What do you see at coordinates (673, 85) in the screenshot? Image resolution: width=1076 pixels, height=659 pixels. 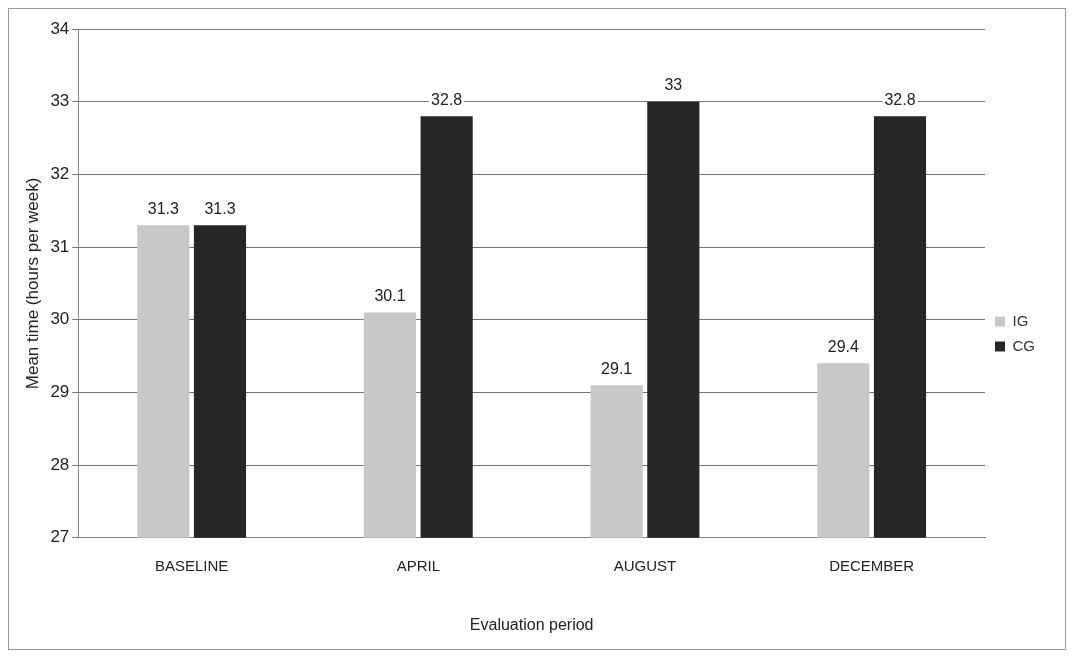 I see `data-label: 33` at bounding box center [673, 85].